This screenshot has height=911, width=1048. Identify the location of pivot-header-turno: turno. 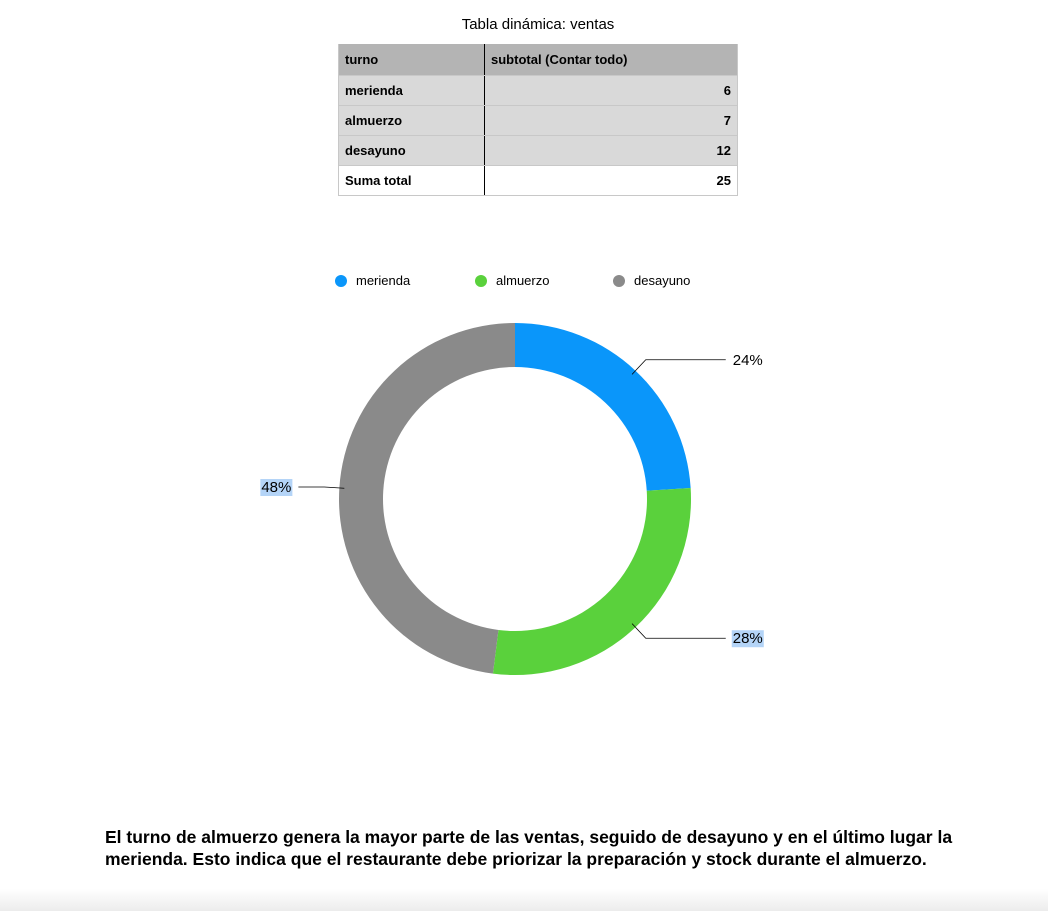
(411, 60).